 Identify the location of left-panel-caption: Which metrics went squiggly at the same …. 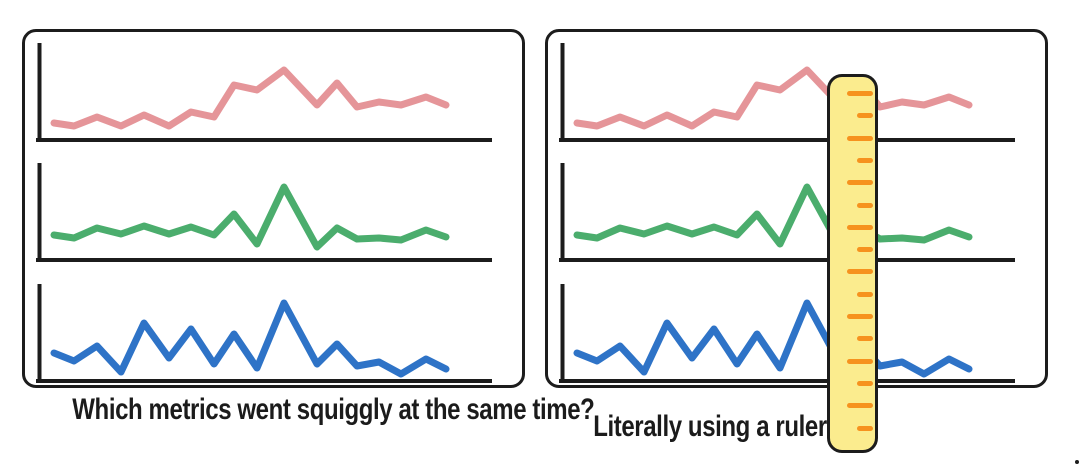
(333, 409).